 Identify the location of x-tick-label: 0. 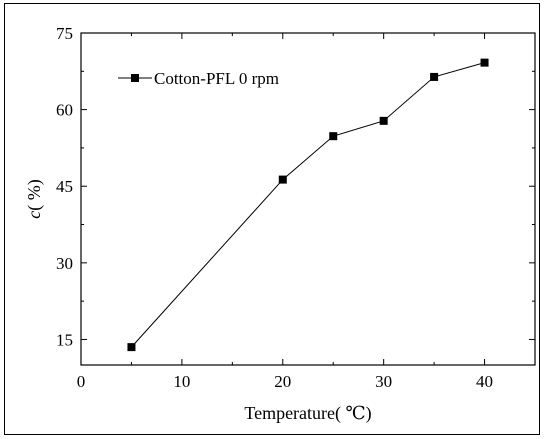
(81, 381).